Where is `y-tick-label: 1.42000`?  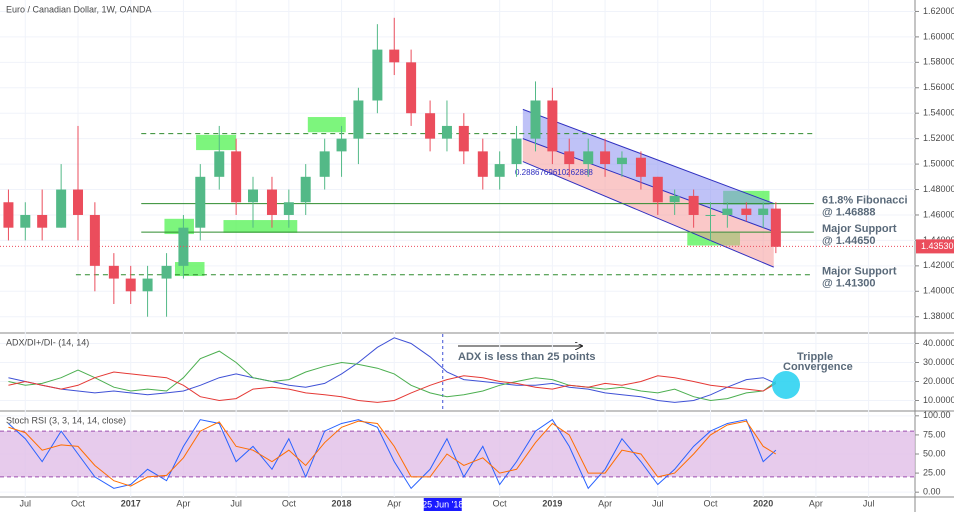 y-tick-label: 1.42000 is located at coordinates (938, 265).